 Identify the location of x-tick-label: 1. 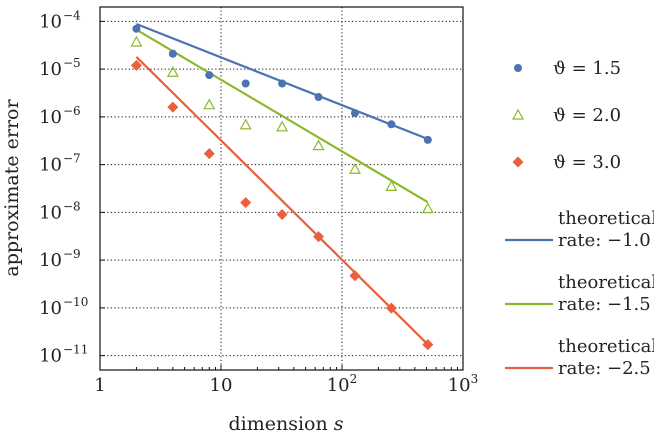
(99, 385).